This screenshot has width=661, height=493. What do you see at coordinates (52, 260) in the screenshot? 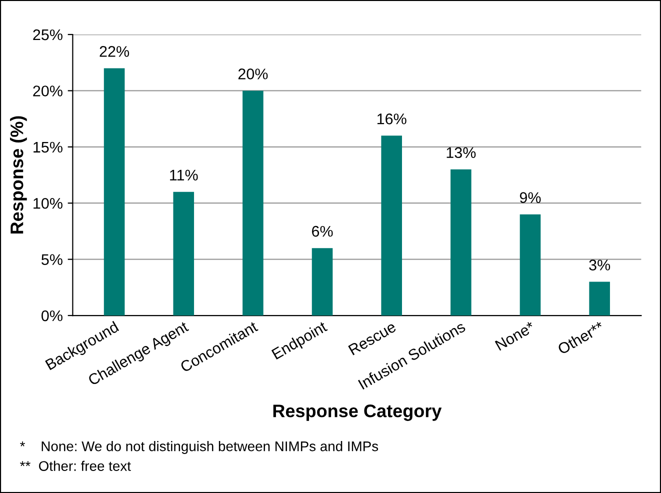
I see `y-tick-label: 5%` at bounding box center [52, 260].